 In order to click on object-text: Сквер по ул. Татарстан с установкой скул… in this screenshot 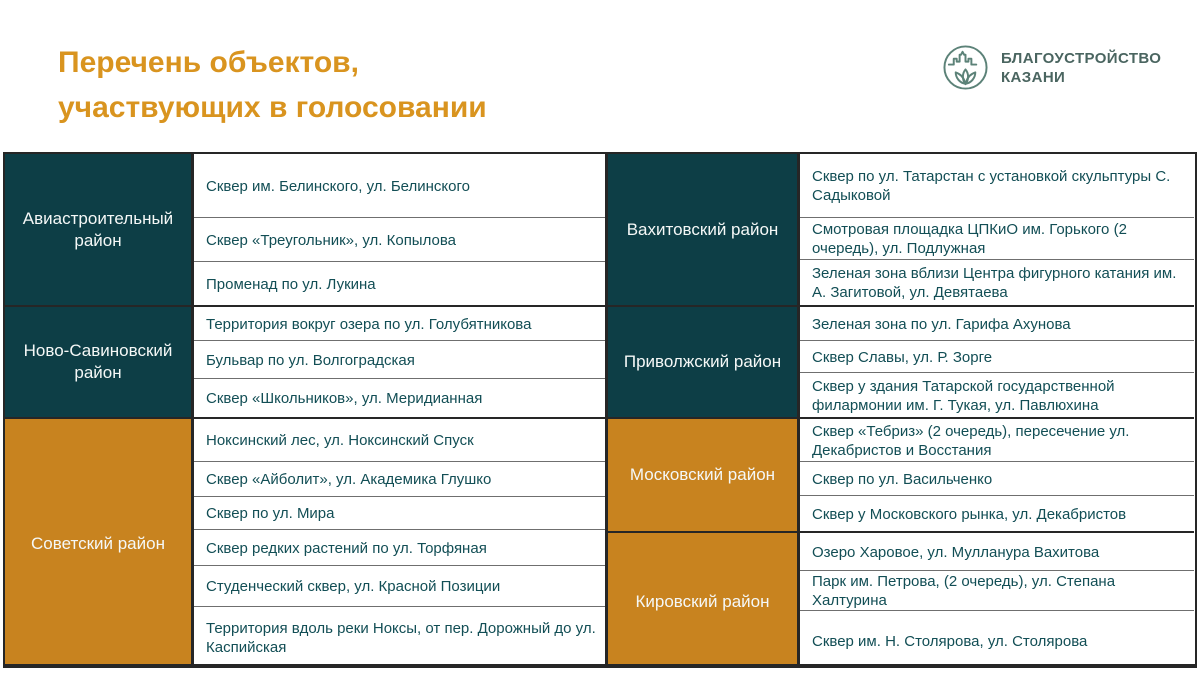, I will do `click(991, 186)`.